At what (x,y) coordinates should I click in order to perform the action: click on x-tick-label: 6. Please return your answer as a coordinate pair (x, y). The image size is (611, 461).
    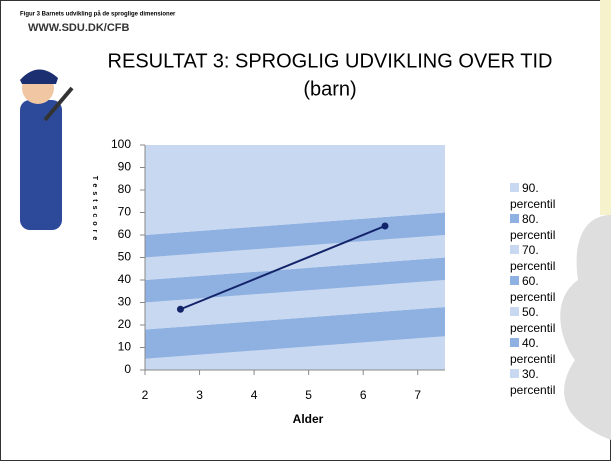
    Looking at the image, I should click on (363, 395).